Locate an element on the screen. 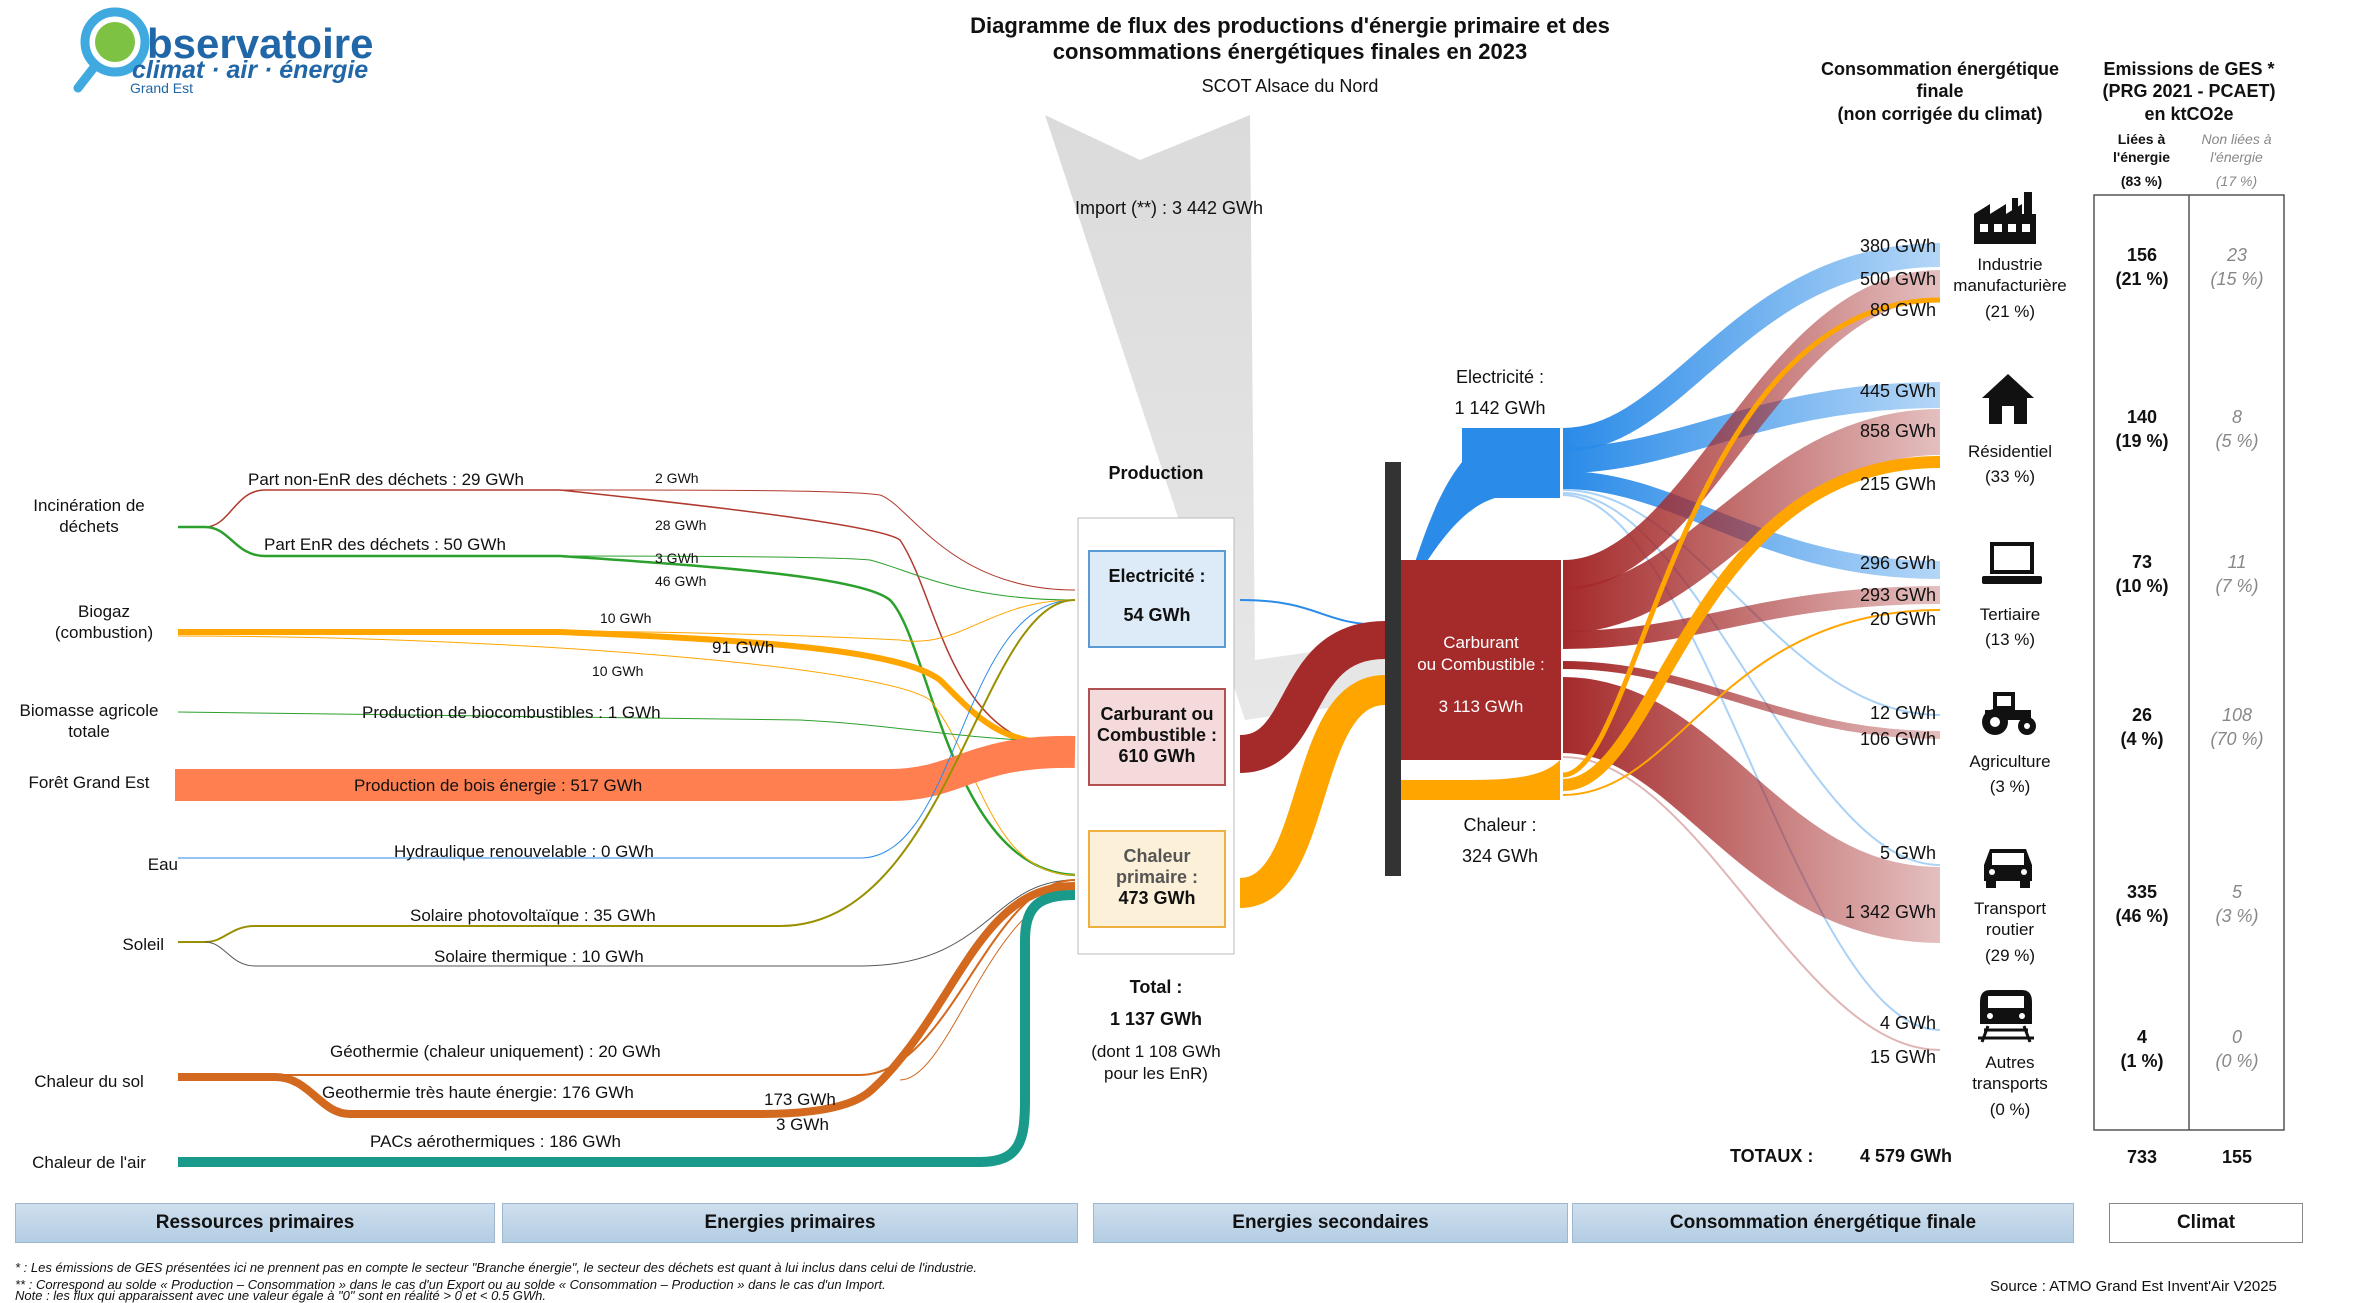  label-v28: 28 GWh is located at coordinates (681, 525).